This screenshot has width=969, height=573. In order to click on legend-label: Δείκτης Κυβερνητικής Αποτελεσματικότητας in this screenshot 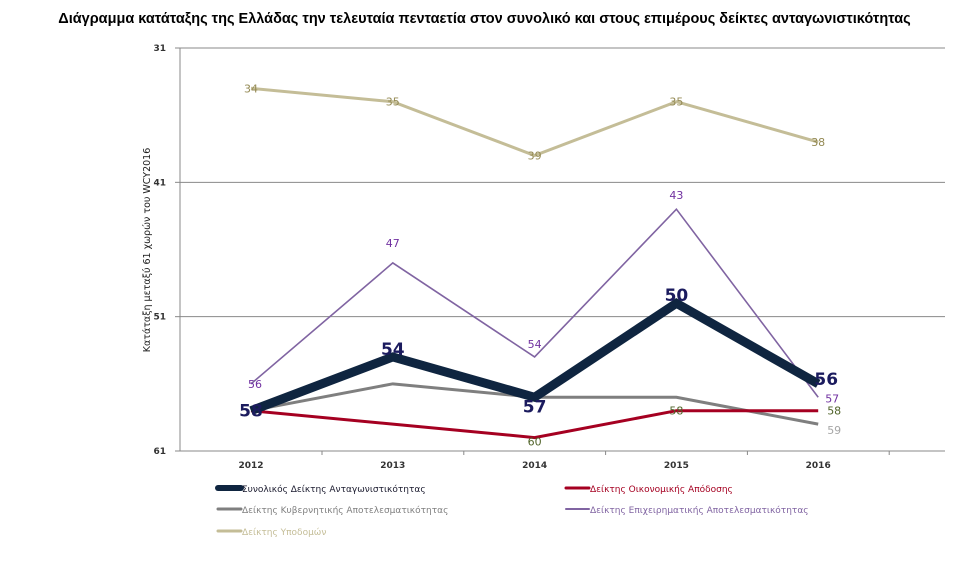, I will do `click(345, 510)`.